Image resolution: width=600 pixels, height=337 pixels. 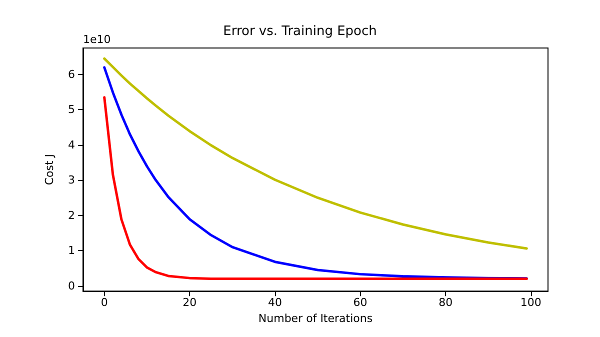 I want to click on x-tick-label: 20, so click(x=189, y=303).